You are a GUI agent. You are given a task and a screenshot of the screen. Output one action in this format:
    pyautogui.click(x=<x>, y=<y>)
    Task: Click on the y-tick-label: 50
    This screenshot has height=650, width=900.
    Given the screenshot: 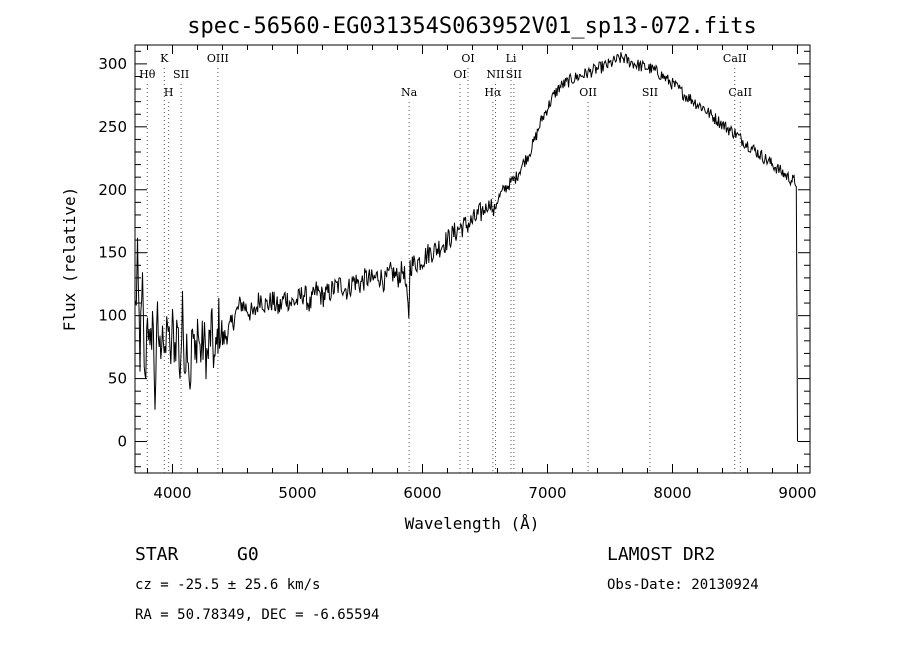 What is the action you would take?
    pyautogui.click(x=117, y=379)
    